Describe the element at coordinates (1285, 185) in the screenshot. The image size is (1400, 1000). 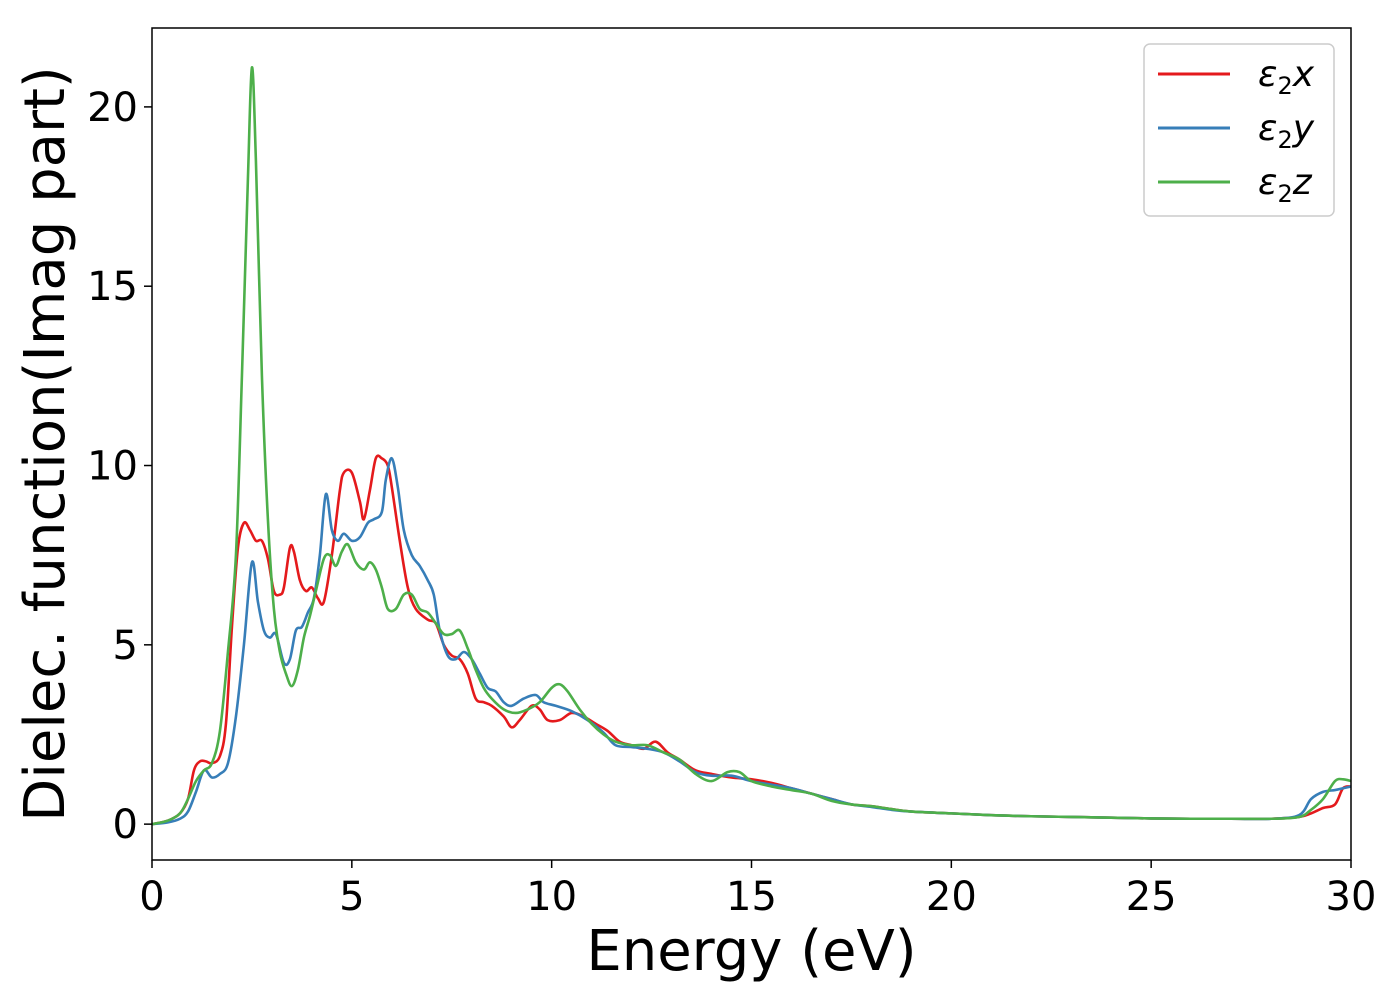
I see `legend-label: ε2z` at that location.